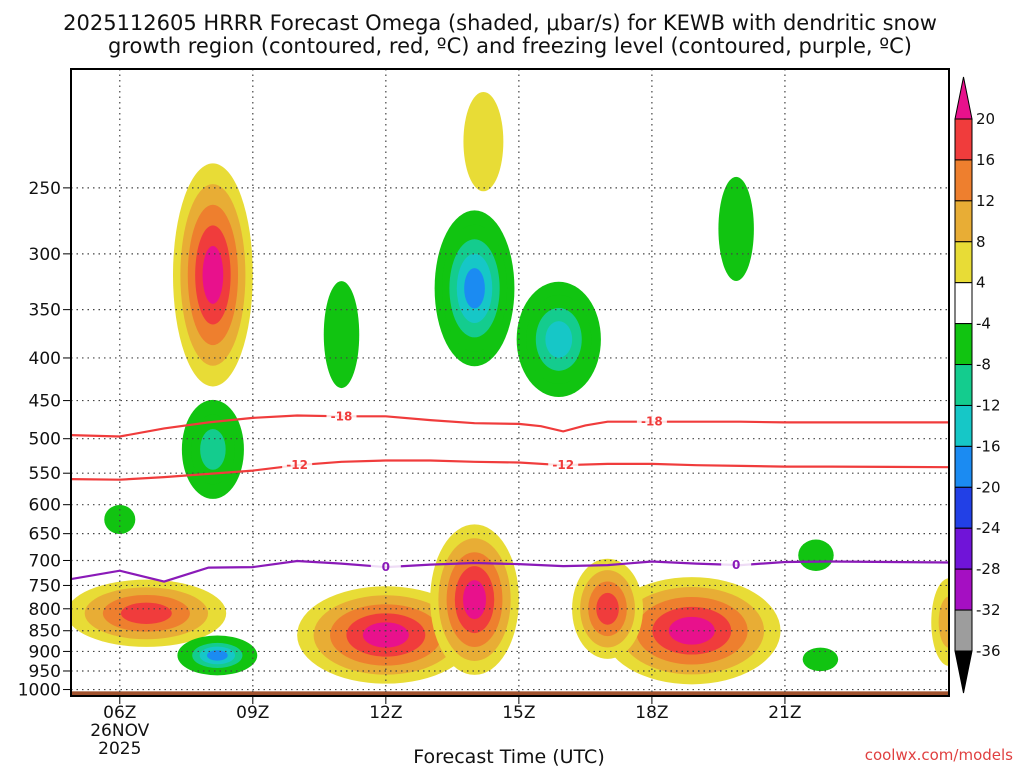 This screenshot has width=1024, height=768. I want to click on colorbar-tick-7: -12, so click(988, 405).